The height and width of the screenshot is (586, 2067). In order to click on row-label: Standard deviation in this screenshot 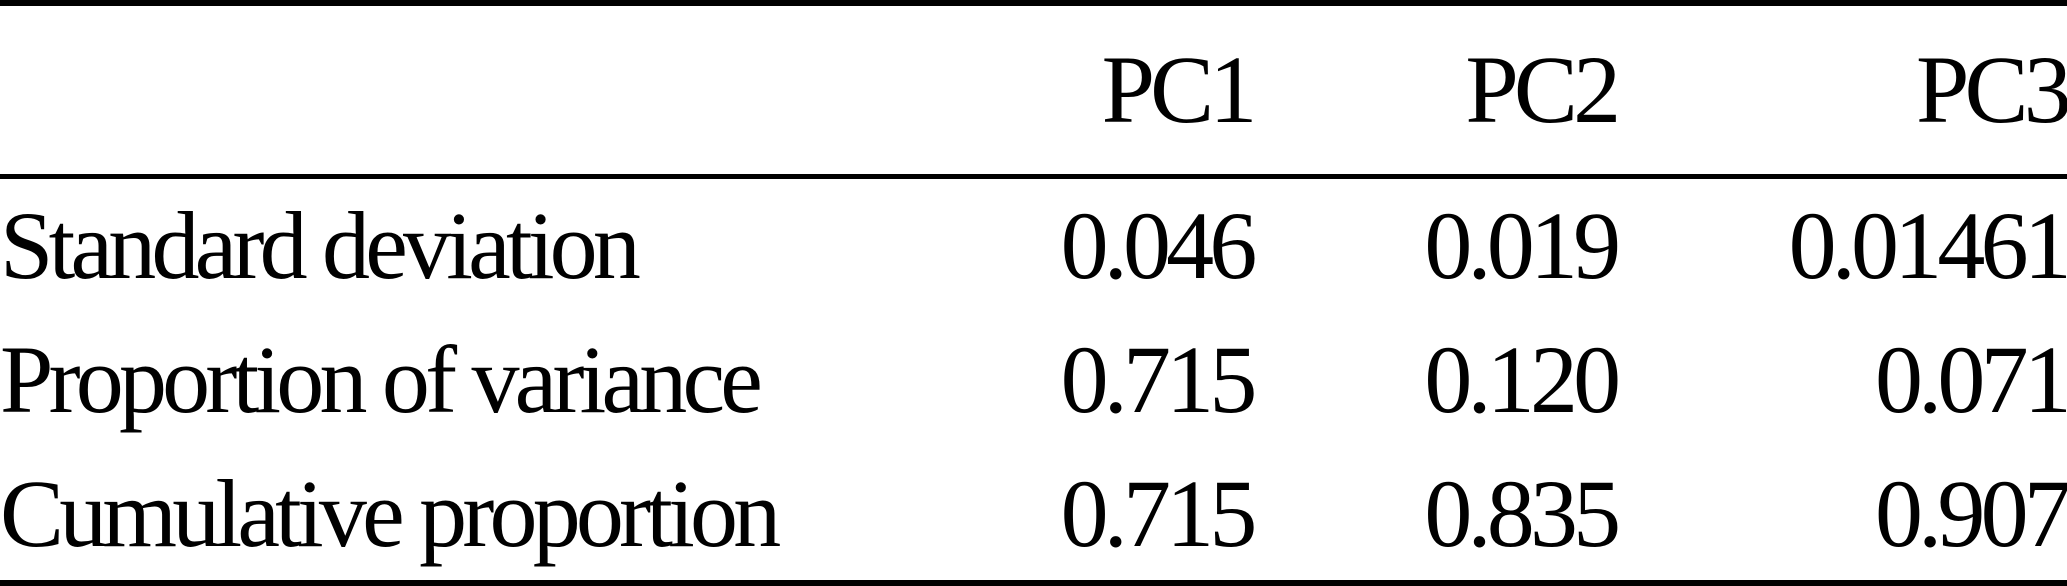, I will do `click(320, 245)`.